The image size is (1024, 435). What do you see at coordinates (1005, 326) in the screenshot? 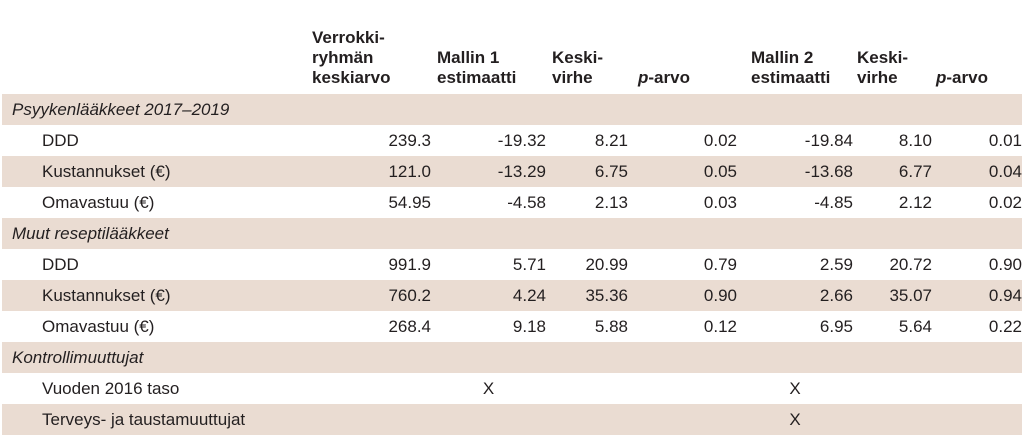
I see `cell-p2: 0.22` at bounding box center [1005, 326].